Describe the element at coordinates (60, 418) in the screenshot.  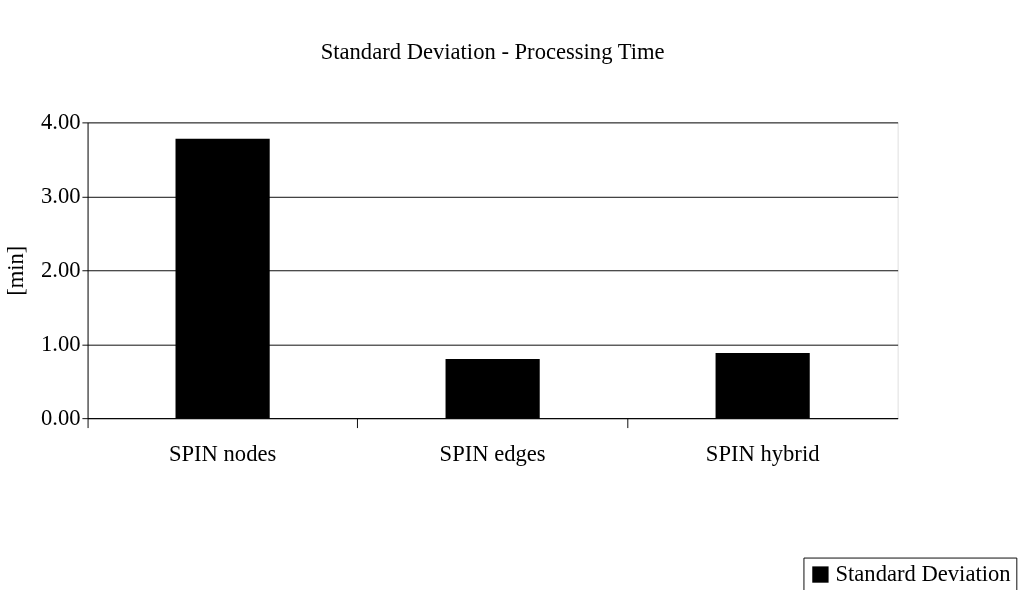
I see `y-tick-label: 0.00` at that location.